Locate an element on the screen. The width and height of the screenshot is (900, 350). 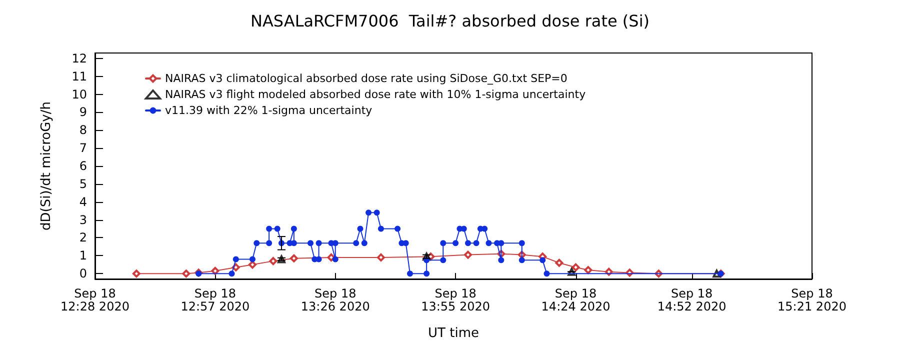
x-axis-title: UT time is located at coordinates (453, 333).